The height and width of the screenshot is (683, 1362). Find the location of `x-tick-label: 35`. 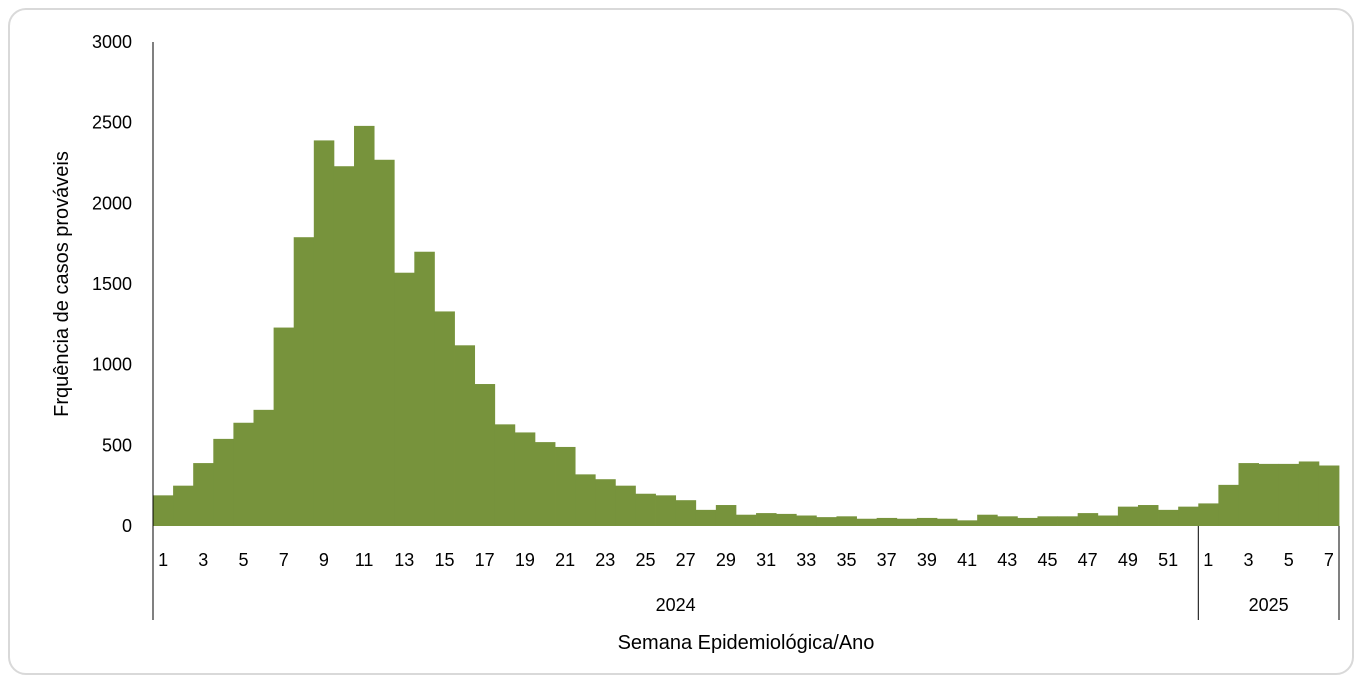

x-tick-label: 35 is located at coordinates (846, 560).